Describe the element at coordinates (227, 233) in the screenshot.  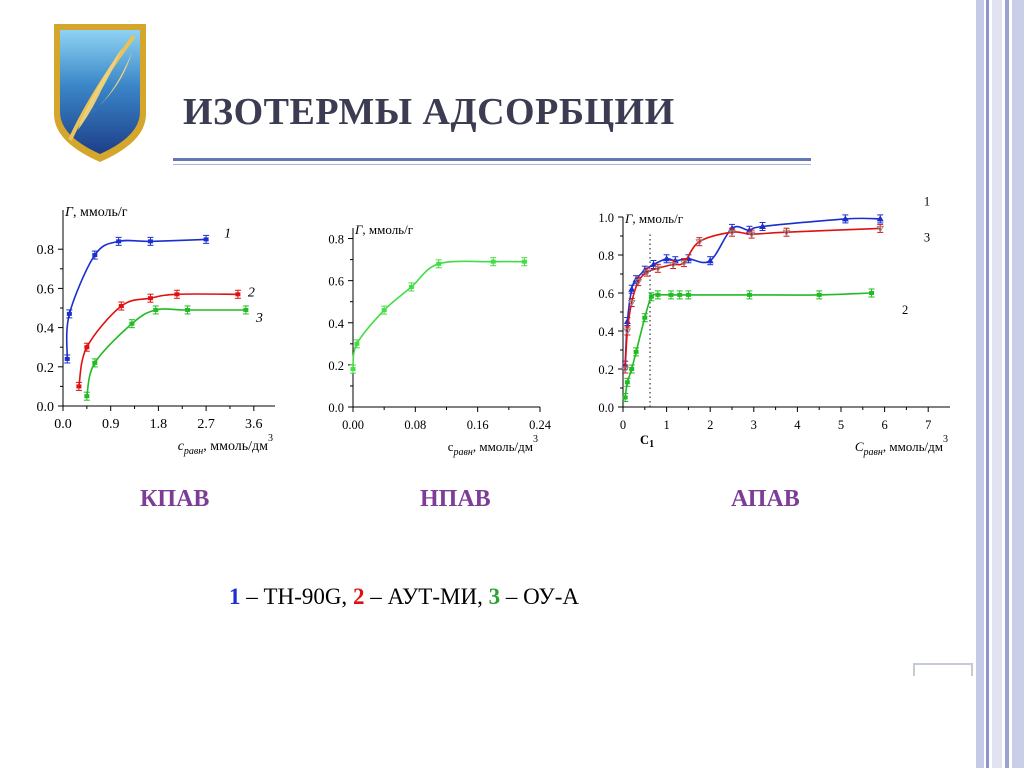
I see `series-label-1: 1` at that location.